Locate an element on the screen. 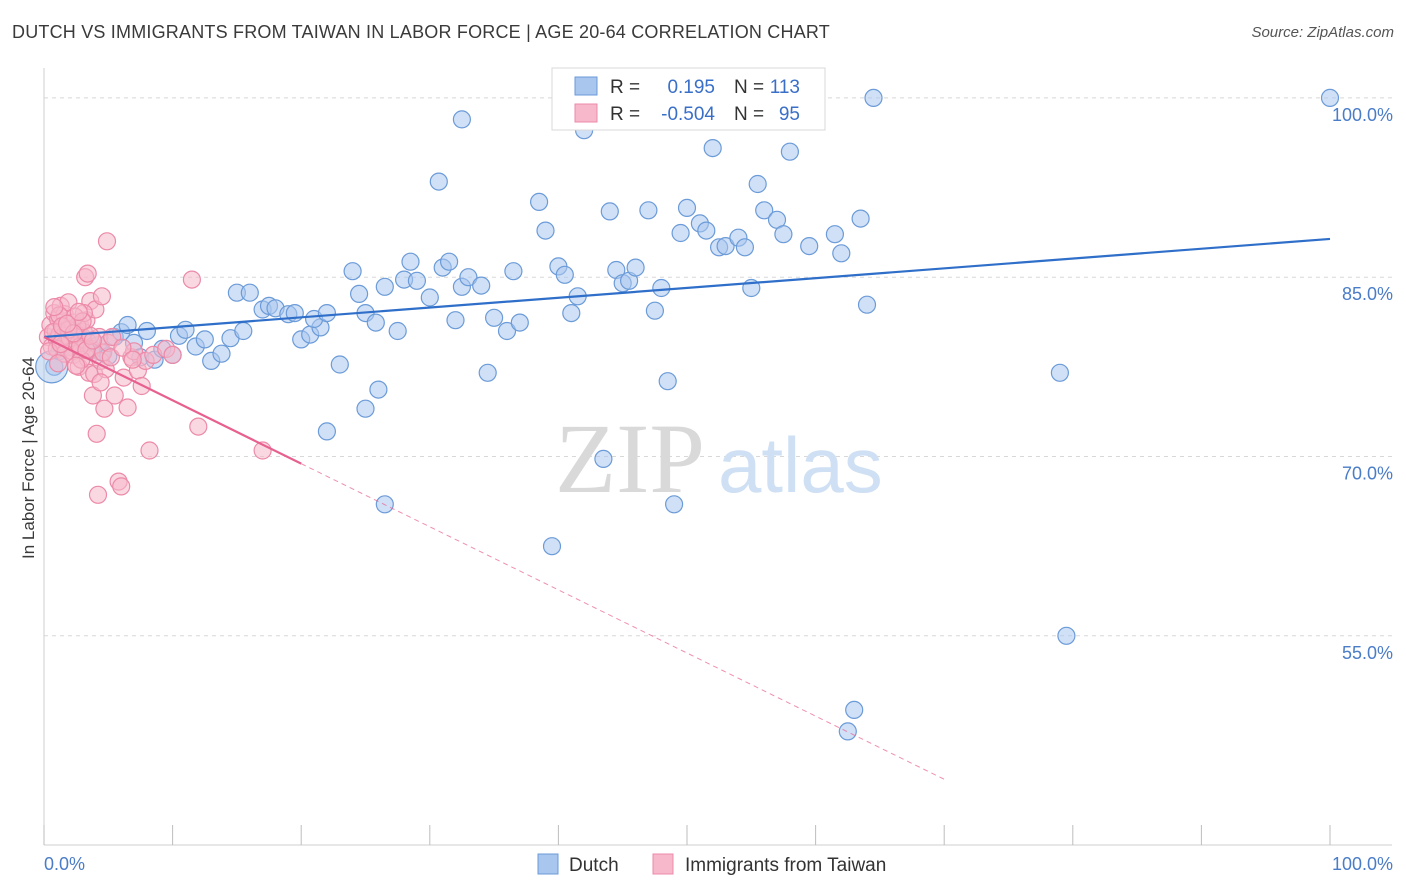 The height and width of the screenshot is (892, 1406). y-tick-label: 70.0% is located at coordinates (1367, 474).